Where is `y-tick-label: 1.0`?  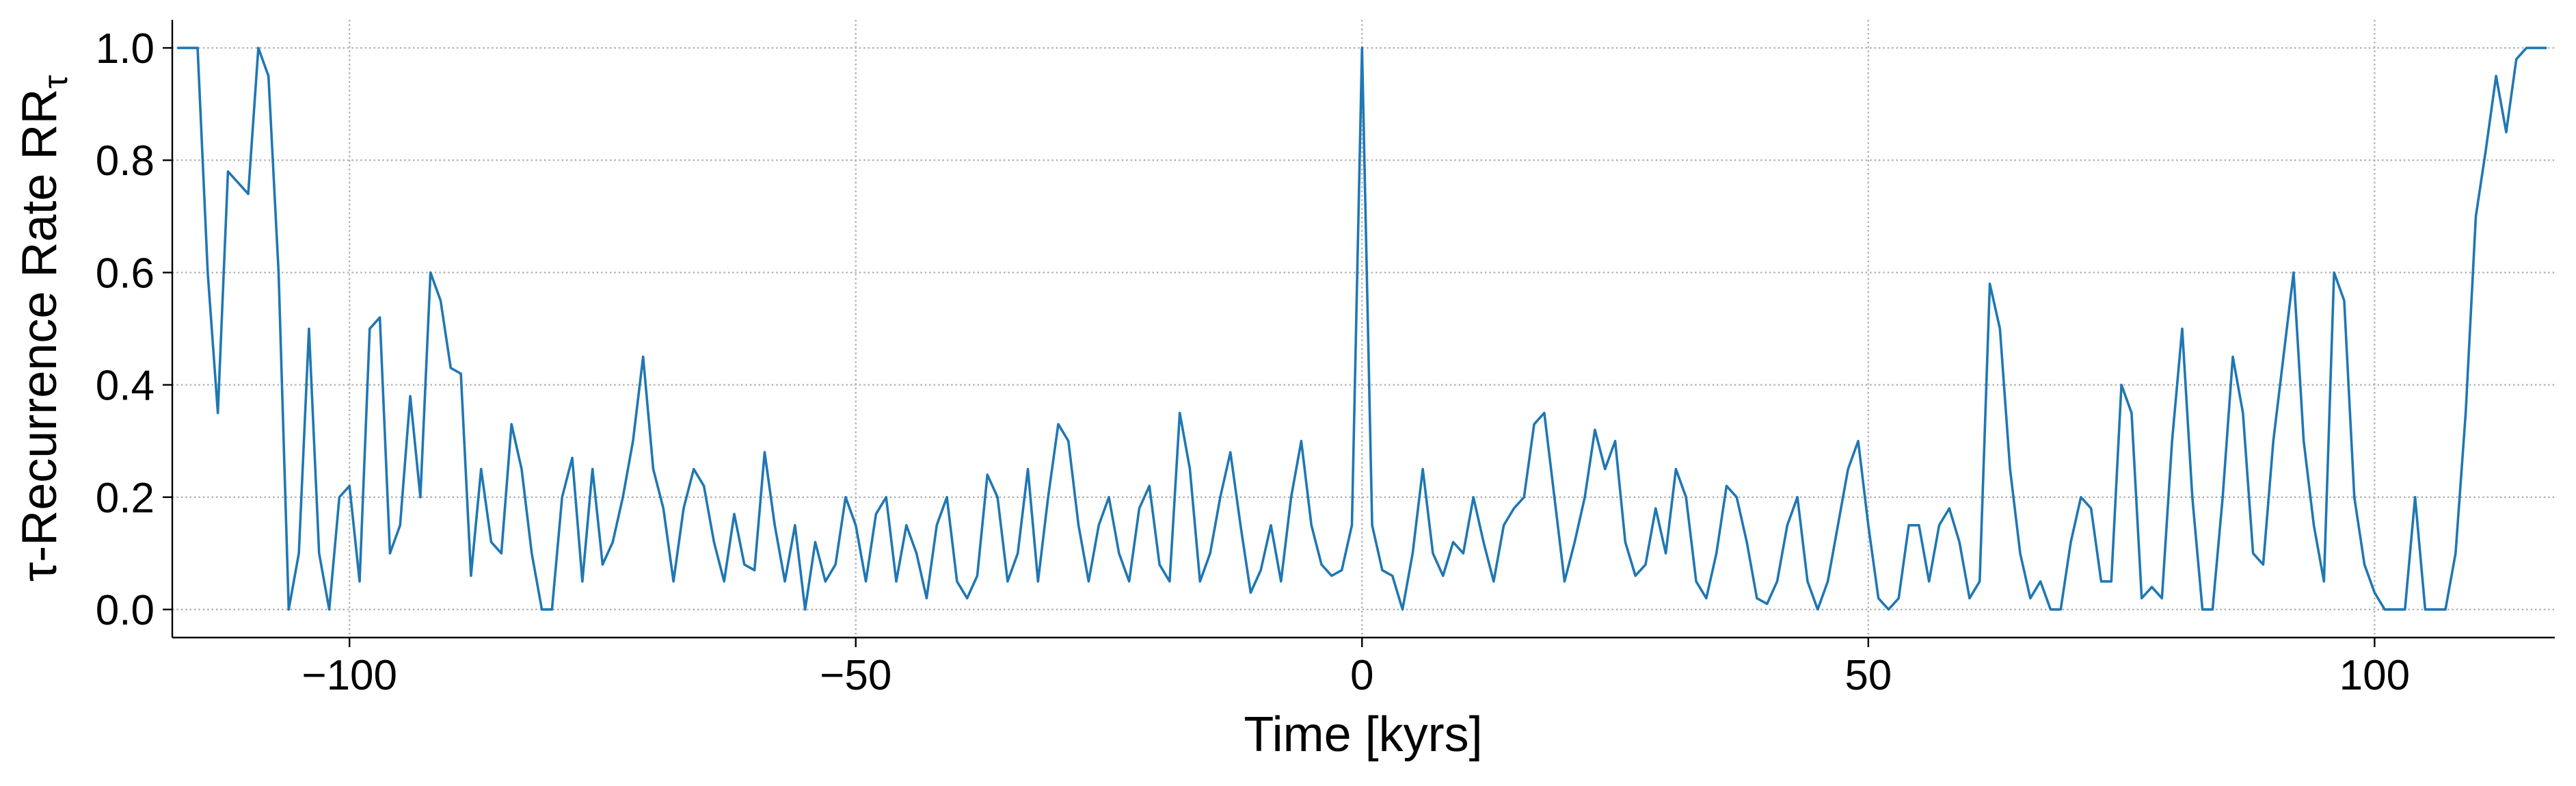
y-tick-label: 1.0 is located at coordinates (125, 49).